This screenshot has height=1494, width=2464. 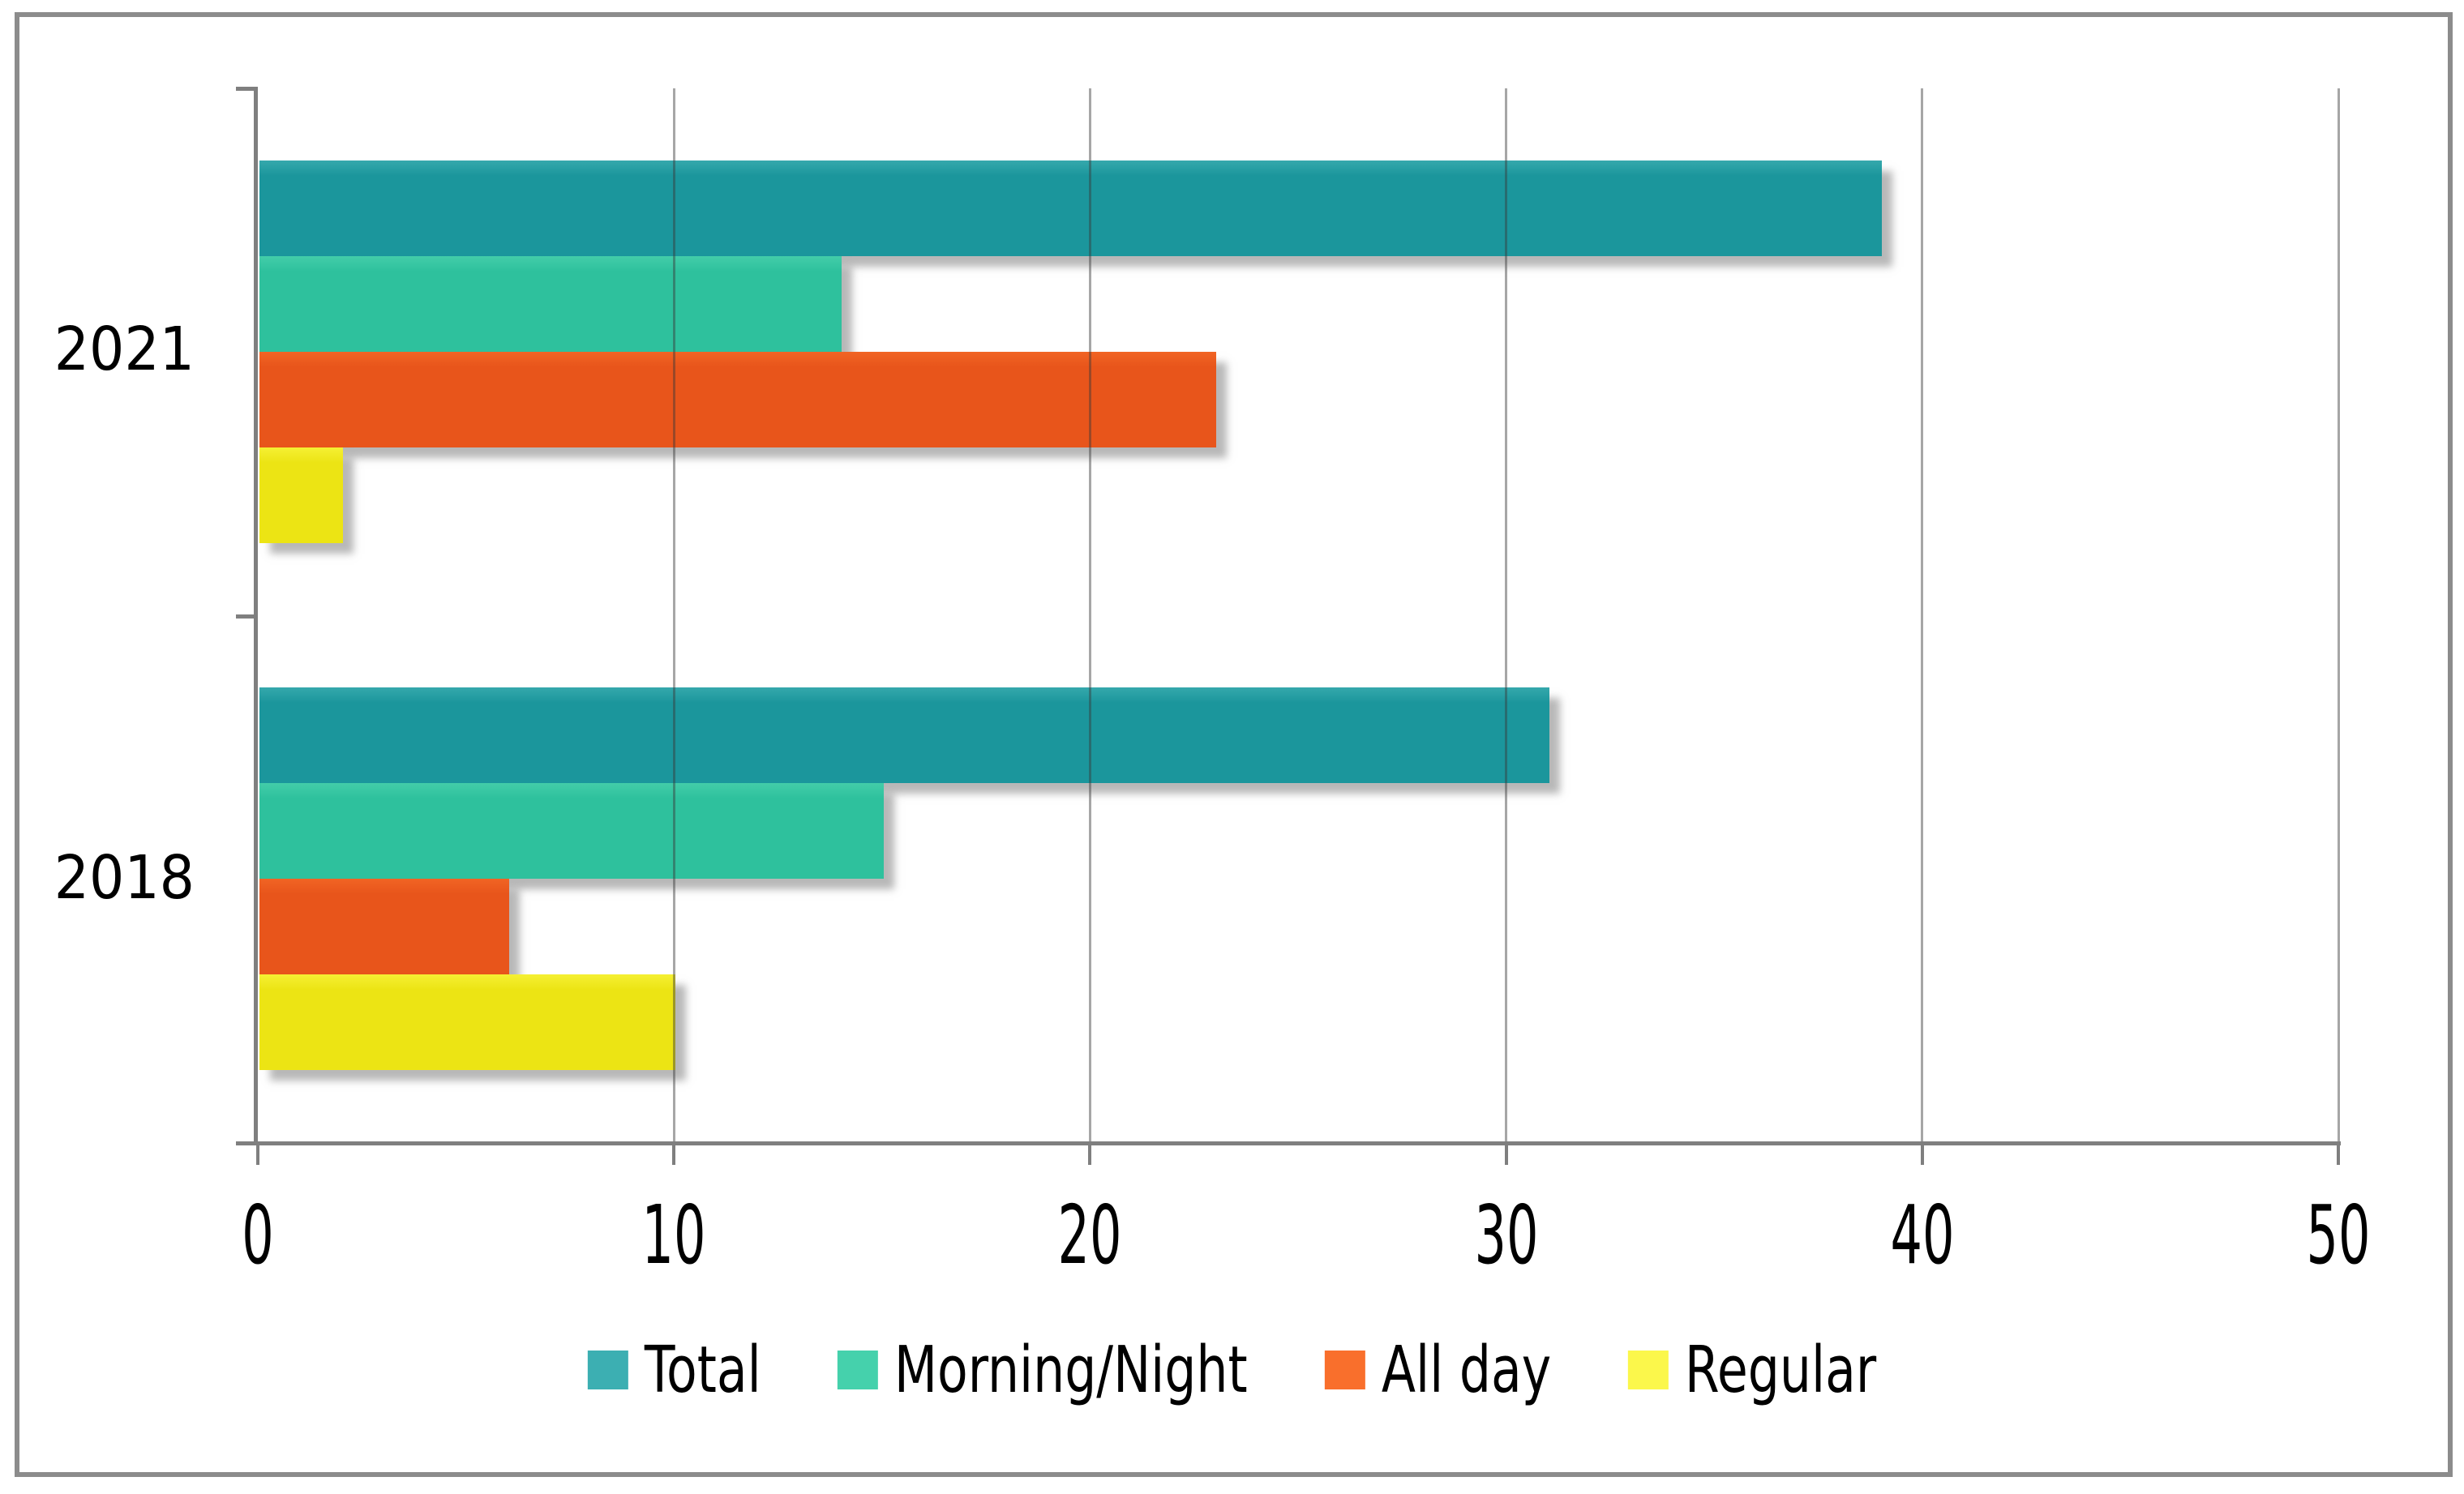 I want to click on legend-swatch-all-day, so click(x=1344, y=1370).